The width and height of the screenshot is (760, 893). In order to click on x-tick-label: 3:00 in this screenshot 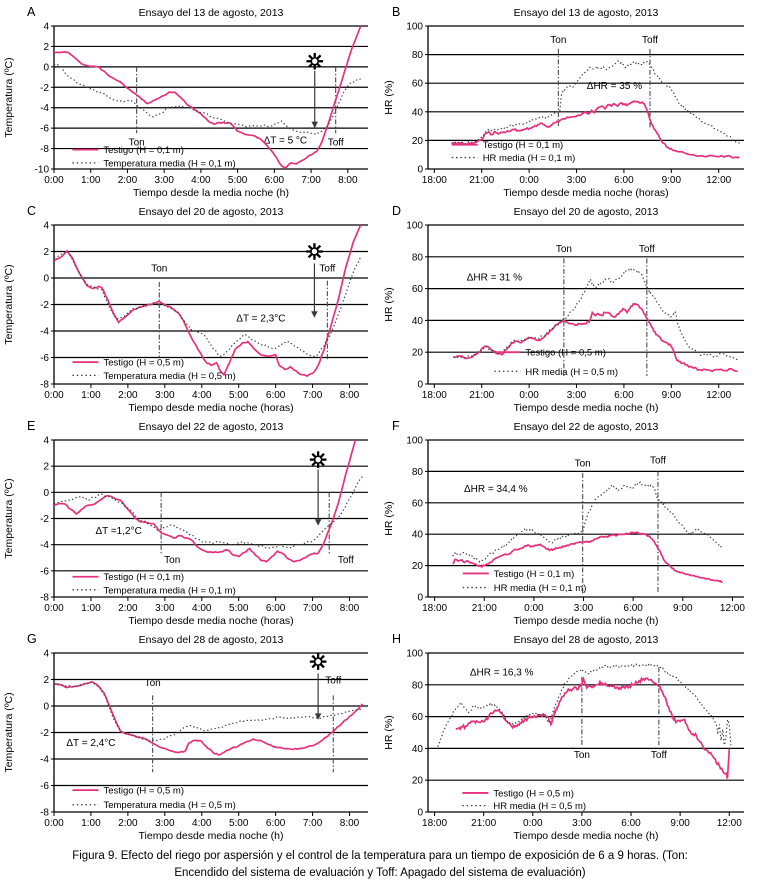, I will do `click(584, 608)`.